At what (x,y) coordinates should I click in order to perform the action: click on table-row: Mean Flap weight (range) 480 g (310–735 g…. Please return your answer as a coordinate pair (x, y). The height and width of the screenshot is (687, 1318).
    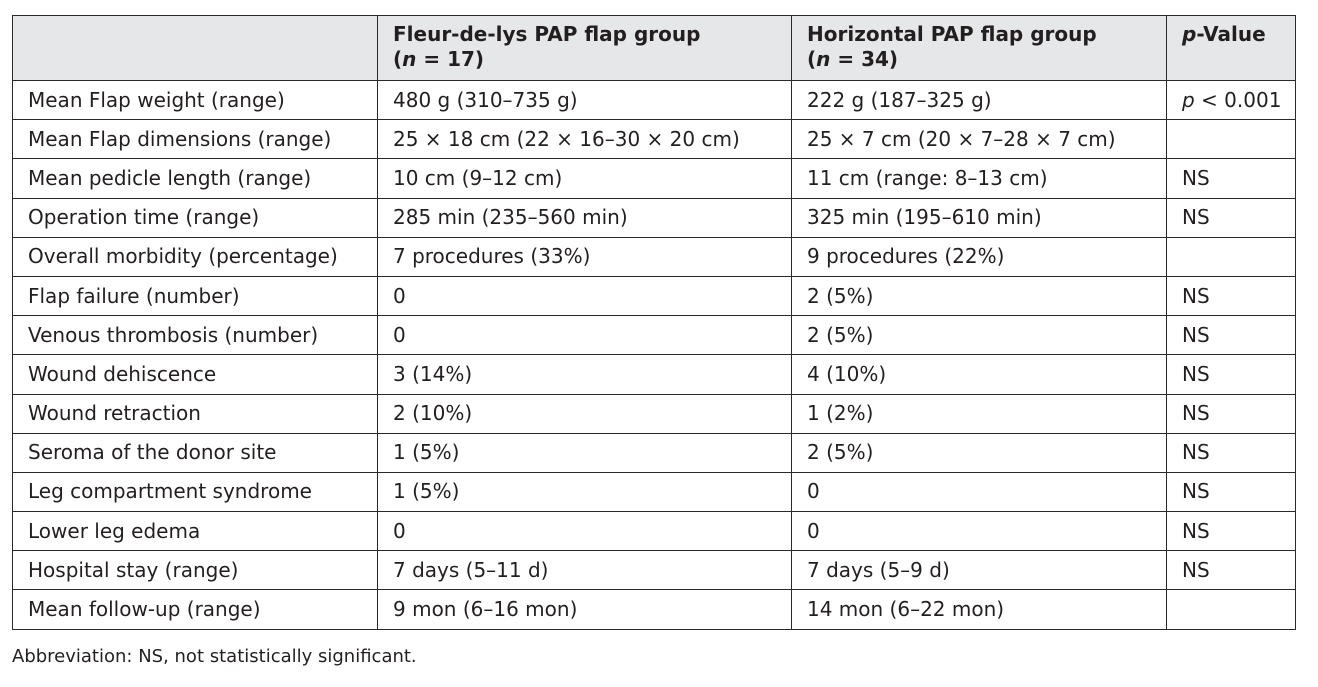
    Looking at the image, I should click on (654, 100).